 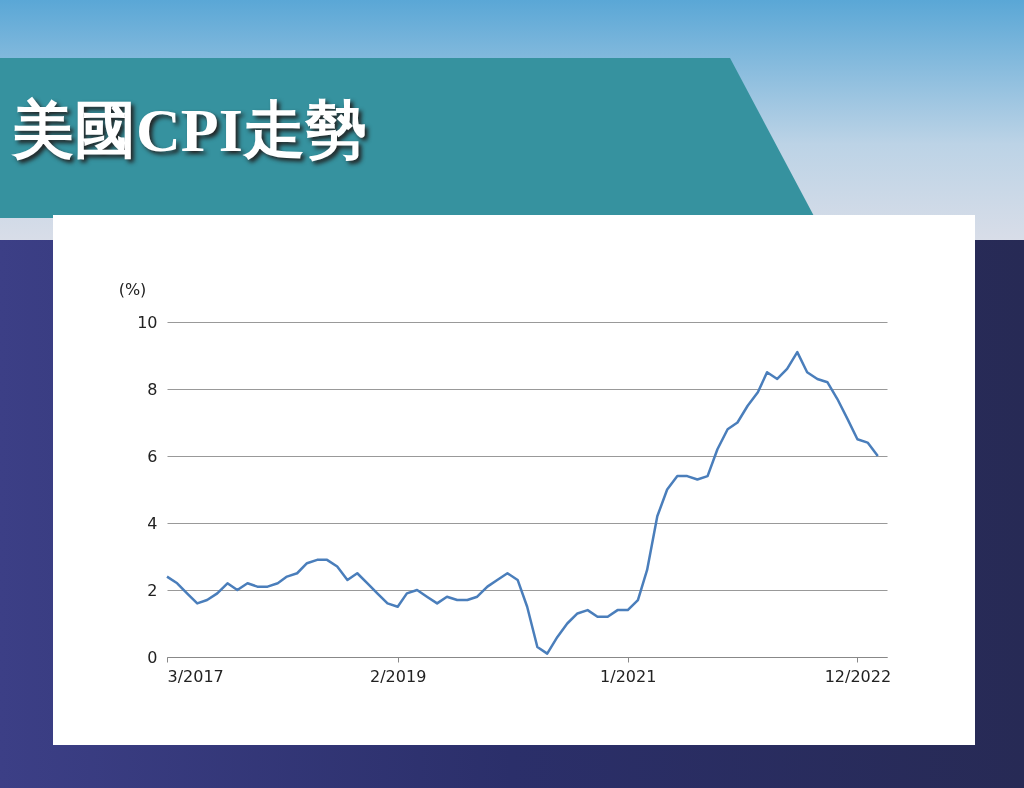 What do you see at coordinates (152, 456) in the screenshot?
I see `y-tick-label: 6` at bounding box center [152, 456].